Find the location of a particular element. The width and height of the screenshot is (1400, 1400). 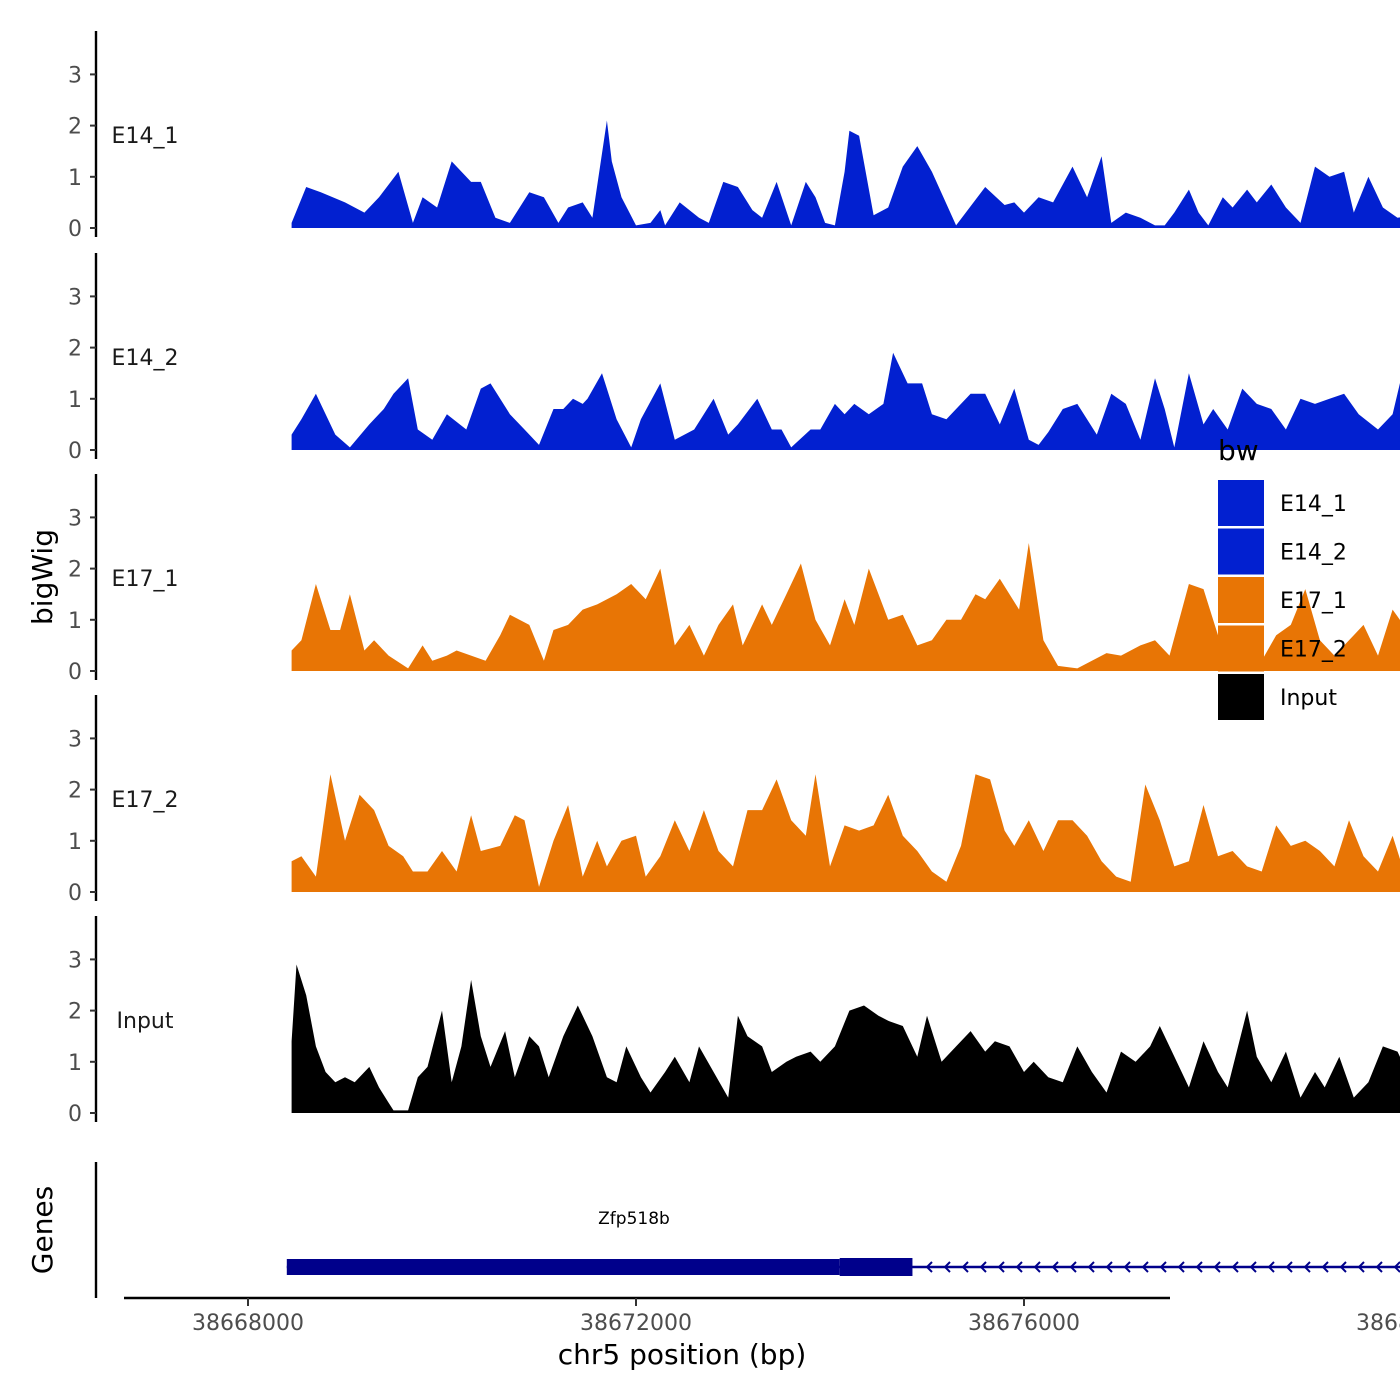

genes-panel: Genes Zfp518b is located at coordinates (713, 1230).